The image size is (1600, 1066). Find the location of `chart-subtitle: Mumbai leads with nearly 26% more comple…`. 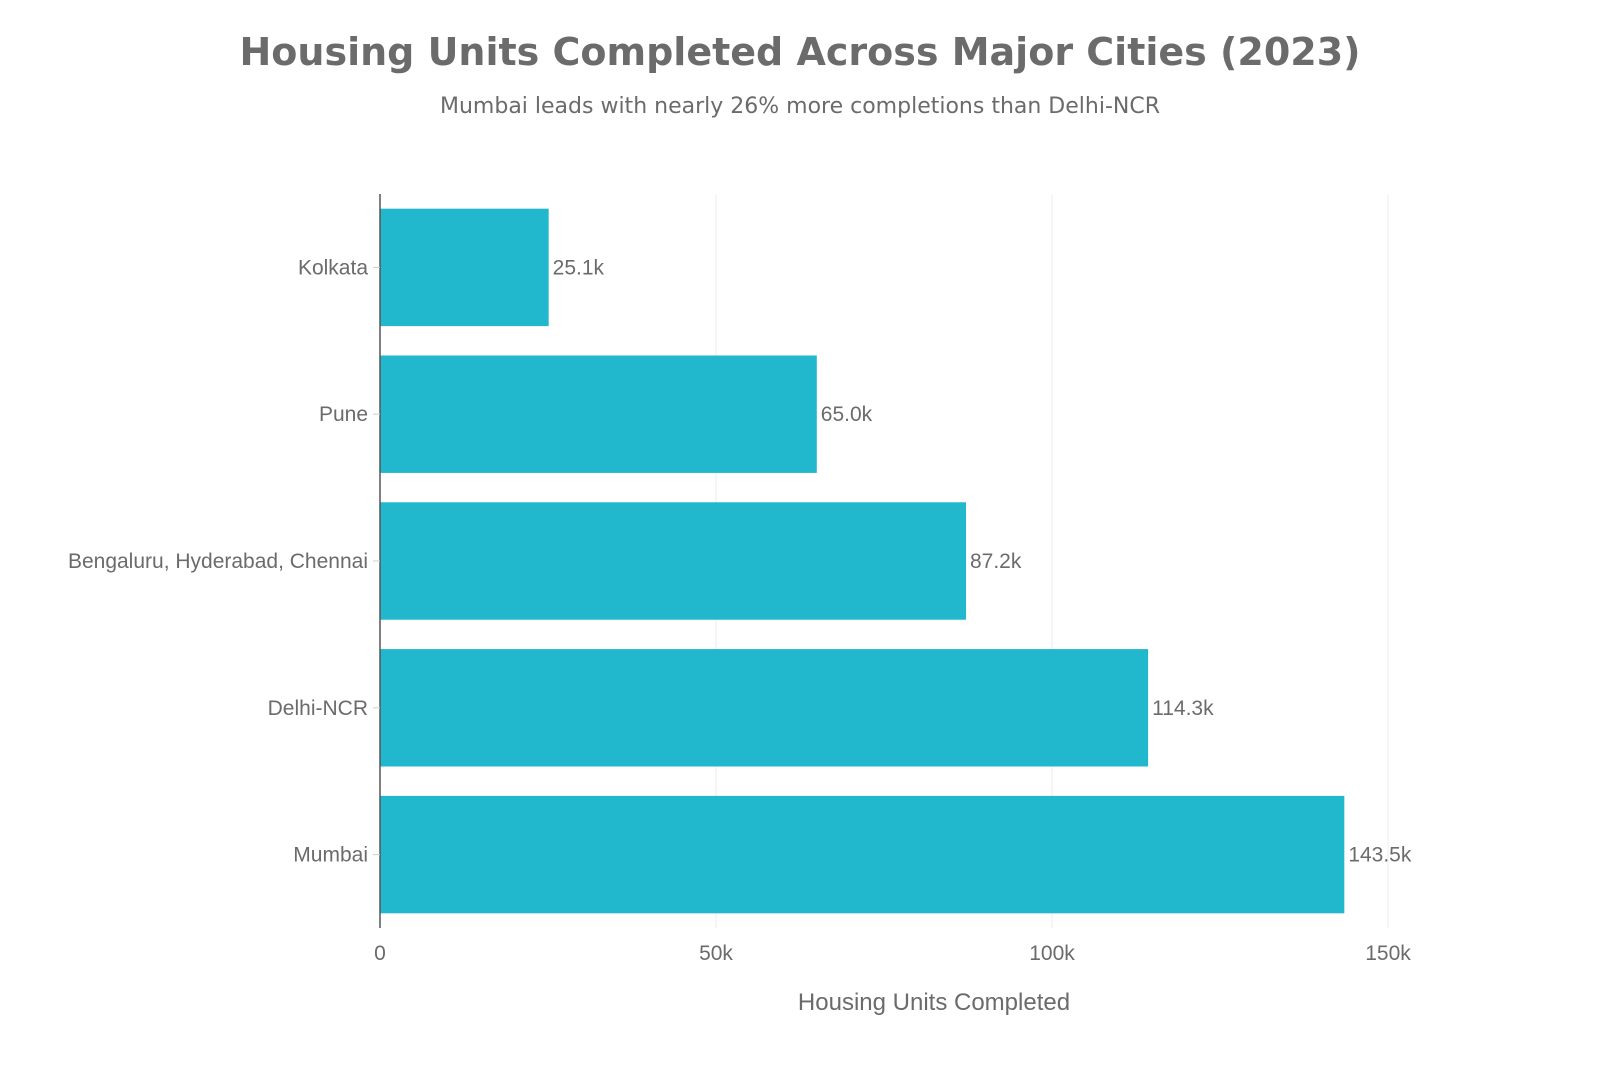

chart-subtitle: Mumbai leads with nearly 26% more comple… is located at coordinates (800, 106).